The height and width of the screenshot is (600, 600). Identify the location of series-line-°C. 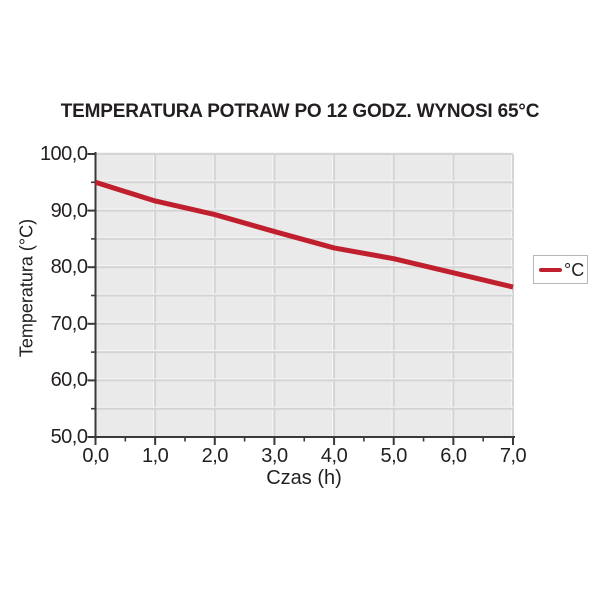
(304, 234).